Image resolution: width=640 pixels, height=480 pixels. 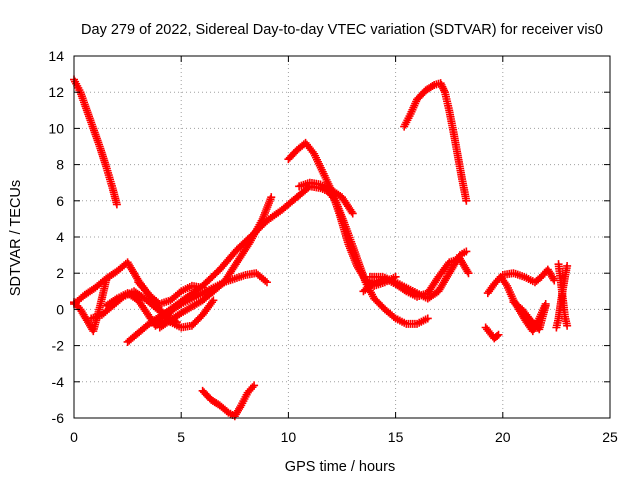 I want to click on x-tick-label: 25, so click(x=610, y=437).